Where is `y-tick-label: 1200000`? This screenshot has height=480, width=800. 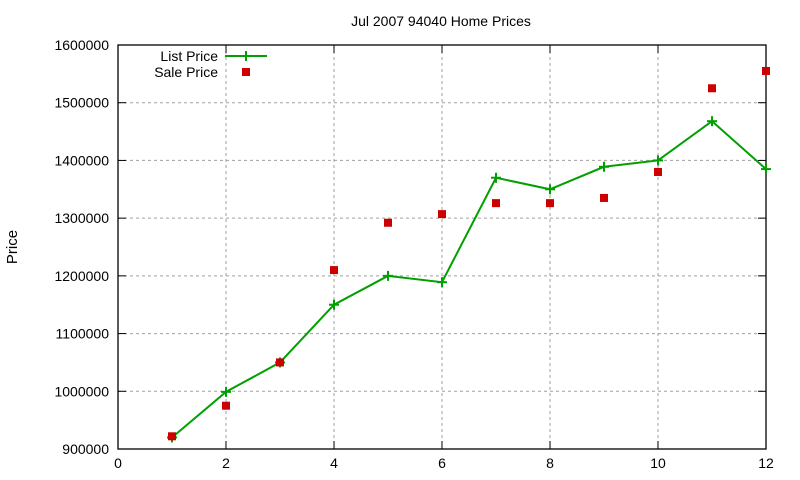
y-tick-label: 1200000 is located at coordinates (81, 276).